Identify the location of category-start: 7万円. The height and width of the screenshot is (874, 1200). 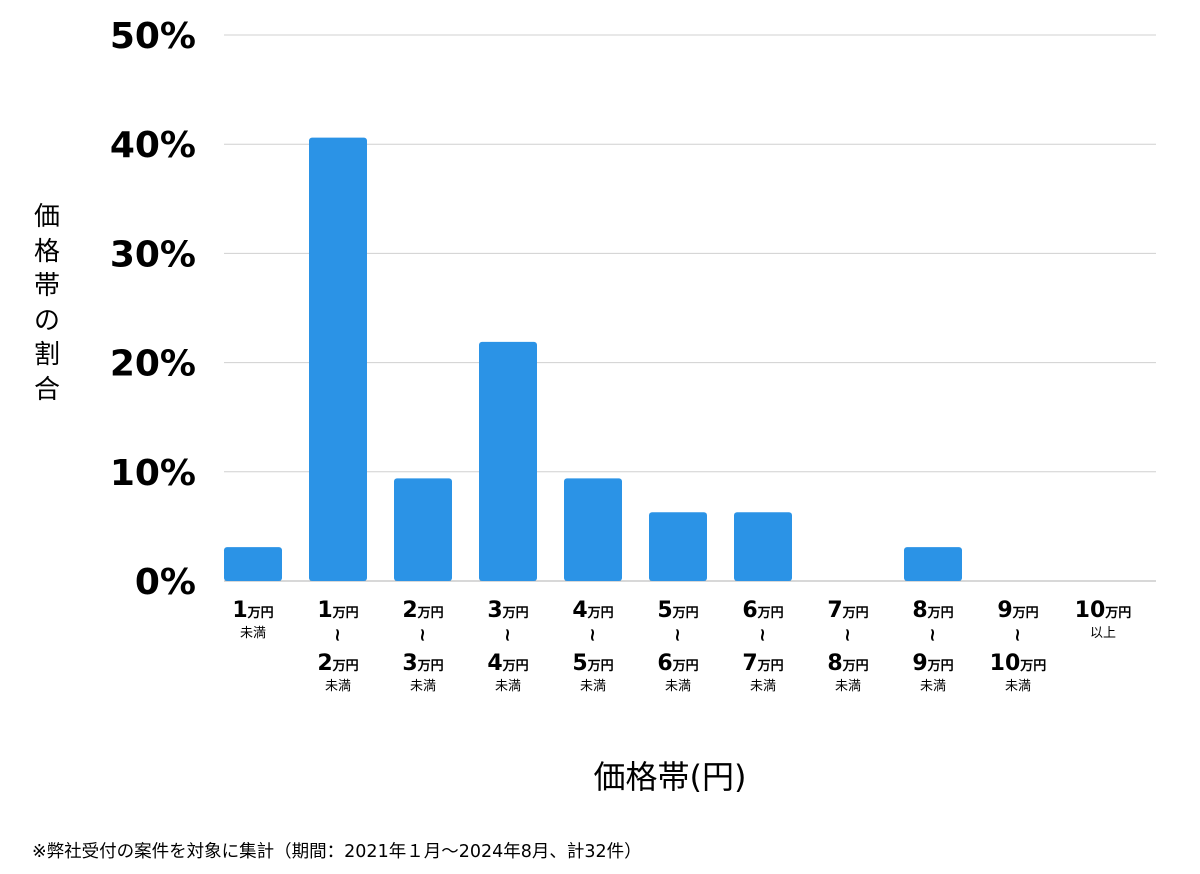
(847, 610).